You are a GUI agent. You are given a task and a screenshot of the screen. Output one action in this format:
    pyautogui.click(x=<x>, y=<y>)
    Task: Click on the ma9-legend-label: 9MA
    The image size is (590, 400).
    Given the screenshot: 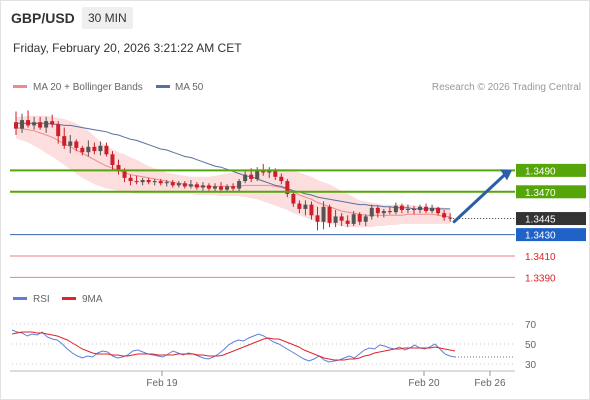 What is the action you would take?
    pyautogui.click(x=92, y=299)
    